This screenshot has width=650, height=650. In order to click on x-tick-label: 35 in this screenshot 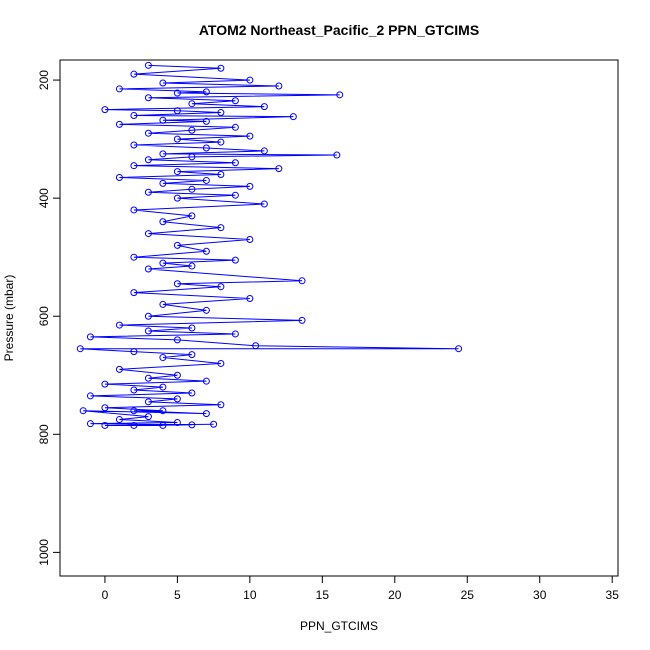, I will do `click(613, 595)`.